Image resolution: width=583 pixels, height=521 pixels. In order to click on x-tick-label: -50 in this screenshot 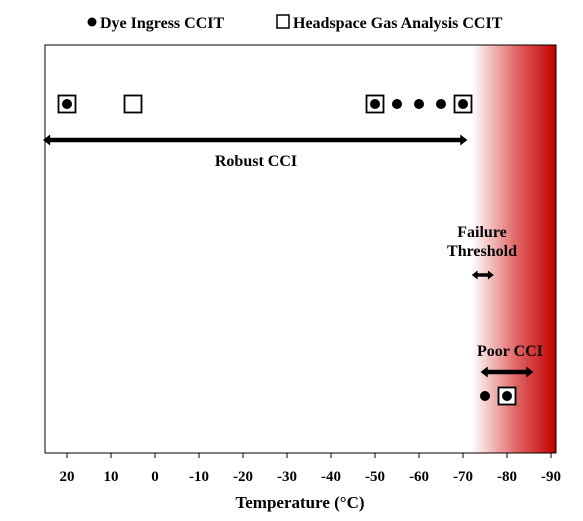, I will do `click(375, 477)`.